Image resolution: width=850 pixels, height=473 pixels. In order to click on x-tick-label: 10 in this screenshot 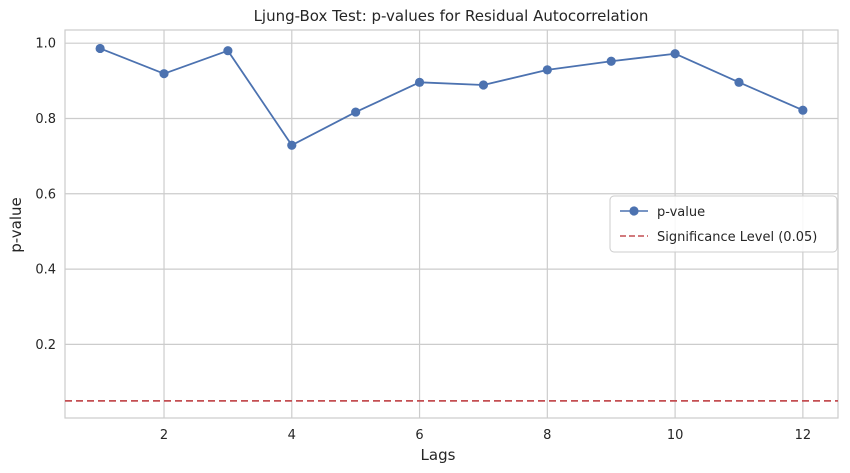, I will do `click(675, 435)`.